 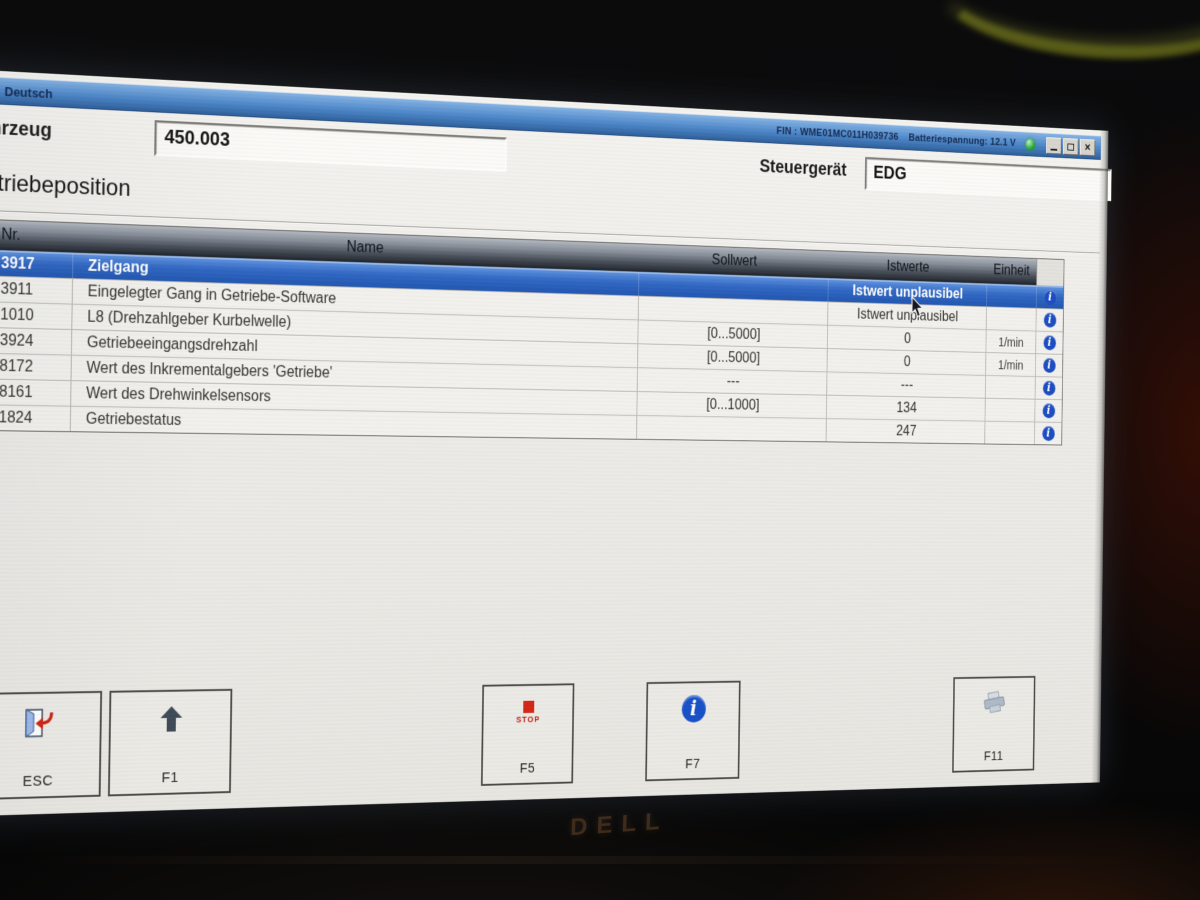 I want to click on fin-label: FIN : WME01MC011H039736, so click(x=837, y=134).